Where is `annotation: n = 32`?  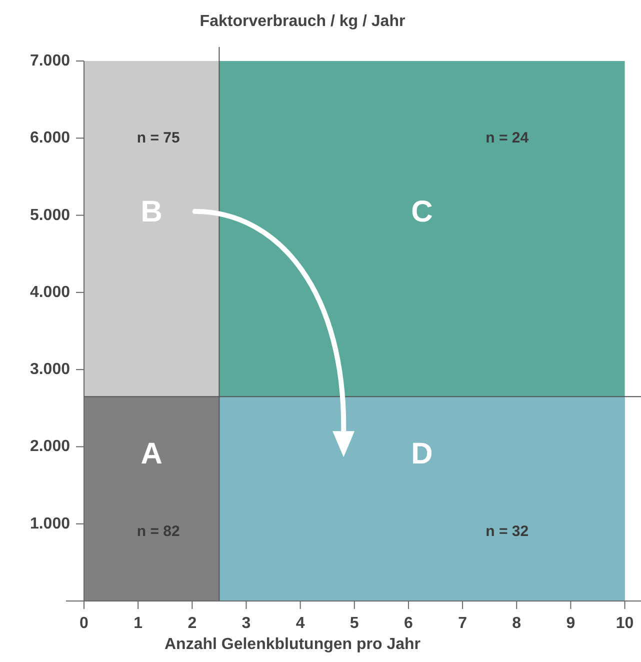 annotation: n = 32 is located at coordinates (507, 531).